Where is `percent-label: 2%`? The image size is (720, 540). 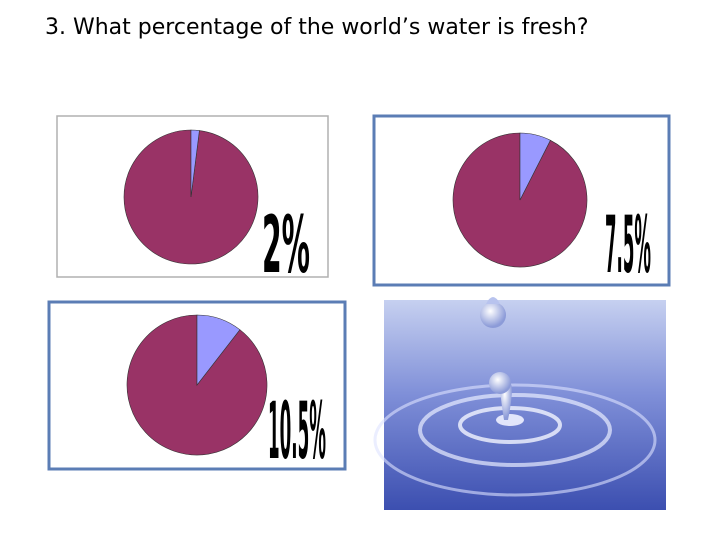 percent-label: 2% is located at coordinates (286, 246).